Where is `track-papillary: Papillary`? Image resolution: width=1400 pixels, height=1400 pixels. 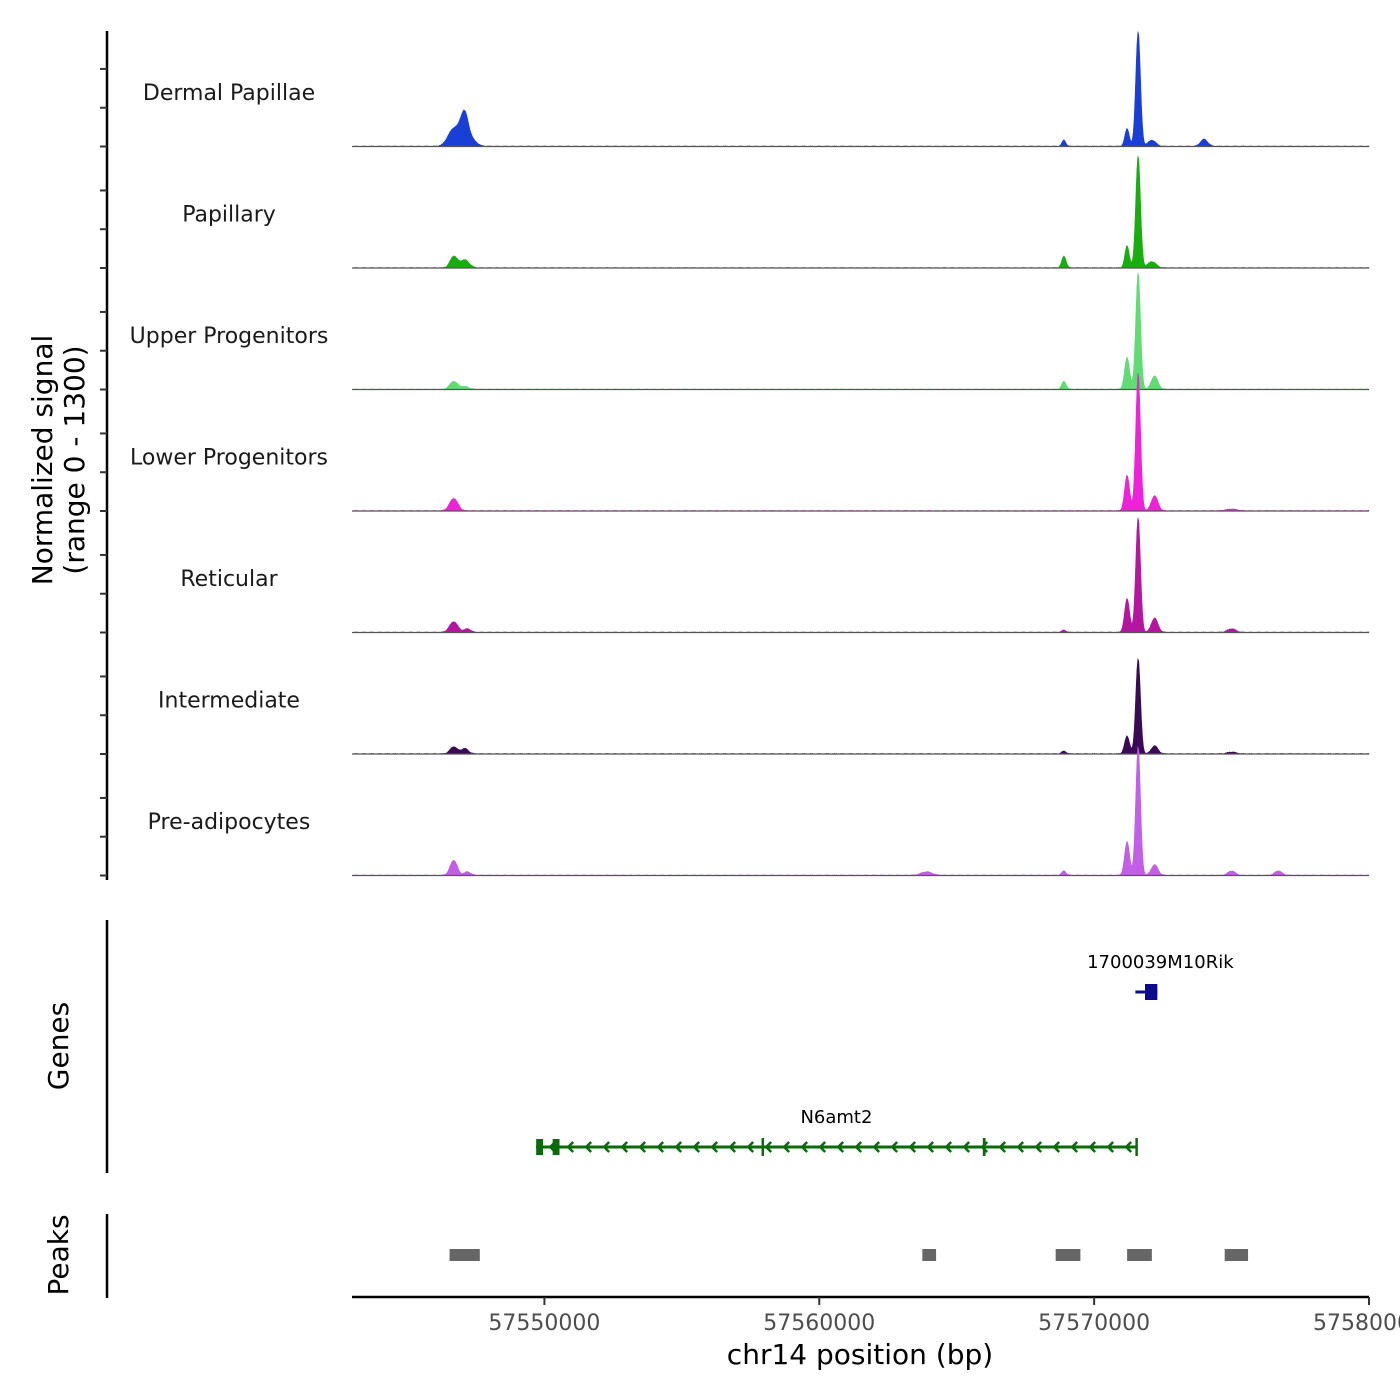
track-papillary: Papillary is located at coordinates (776, 212).